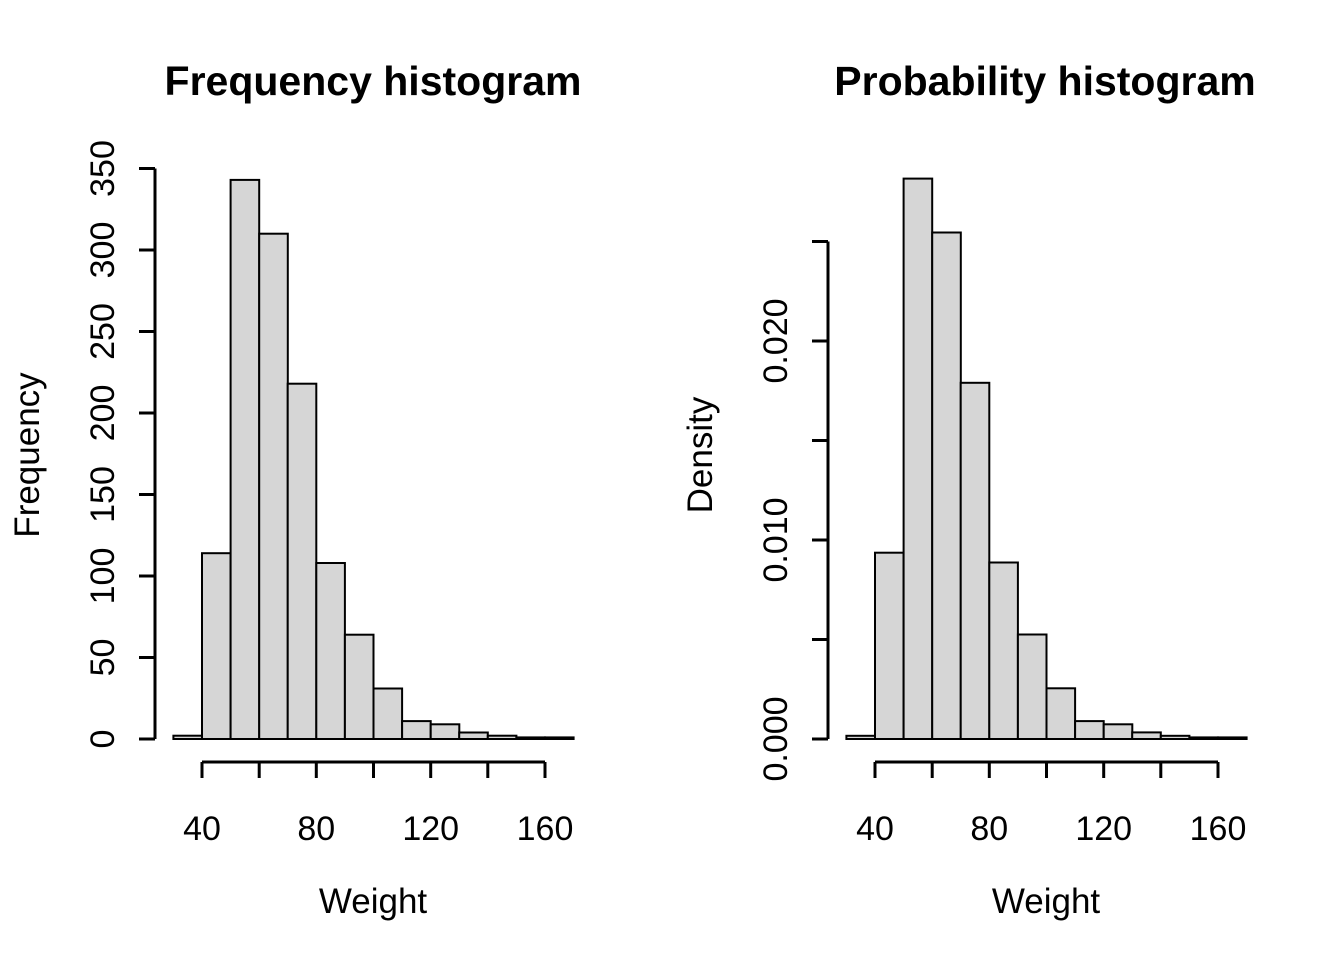  Describe the element at coordinates (1046, 901) in the screenshot. I see `right-x-axis-title: Weight` at that location.